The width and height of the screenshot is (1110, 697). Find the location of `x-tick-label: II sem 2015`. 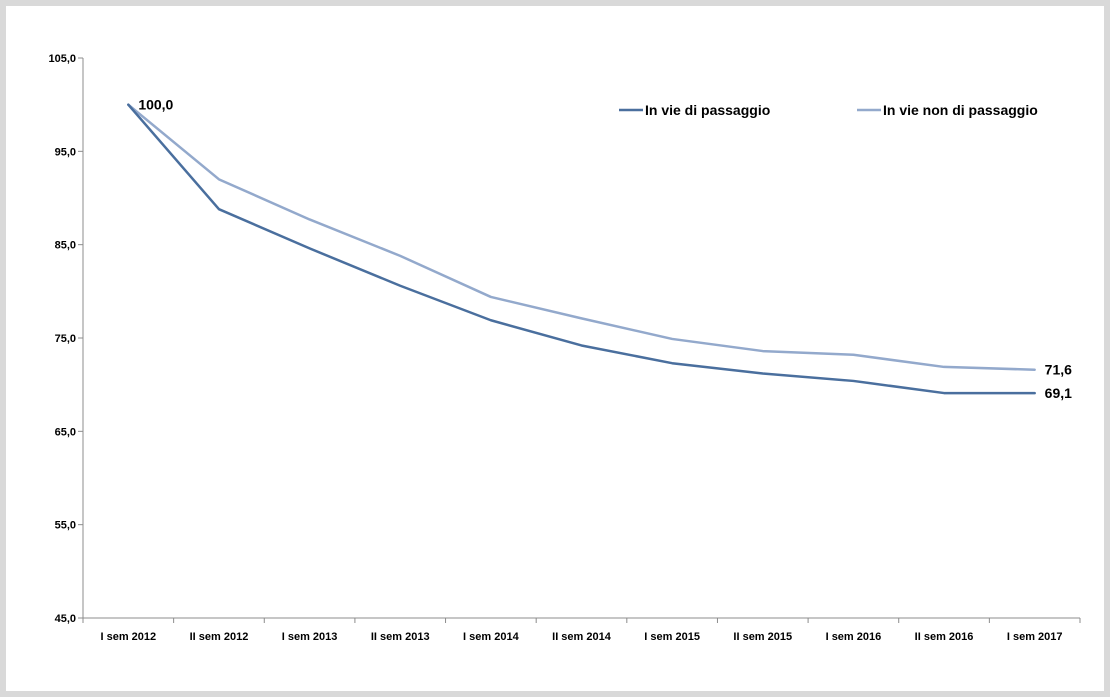

x-tick-label: II sem 2015 is located at coordinates (762, 637).